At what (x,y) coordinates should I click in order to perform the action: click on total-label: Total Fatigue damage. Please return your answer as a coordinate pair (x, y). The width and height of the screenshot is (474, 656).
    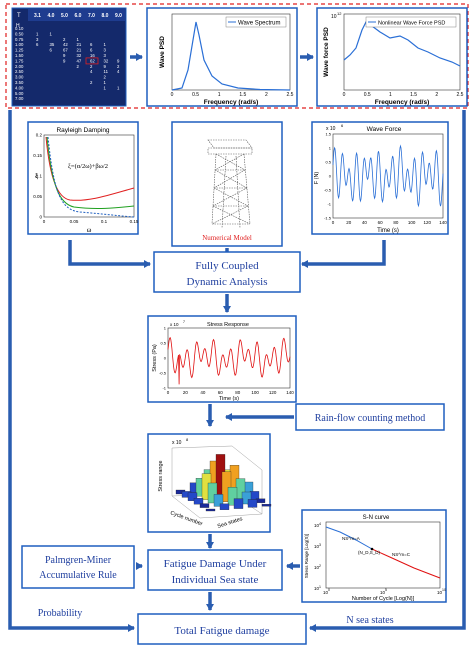
    Looking at the image, I should click on (221, 631).